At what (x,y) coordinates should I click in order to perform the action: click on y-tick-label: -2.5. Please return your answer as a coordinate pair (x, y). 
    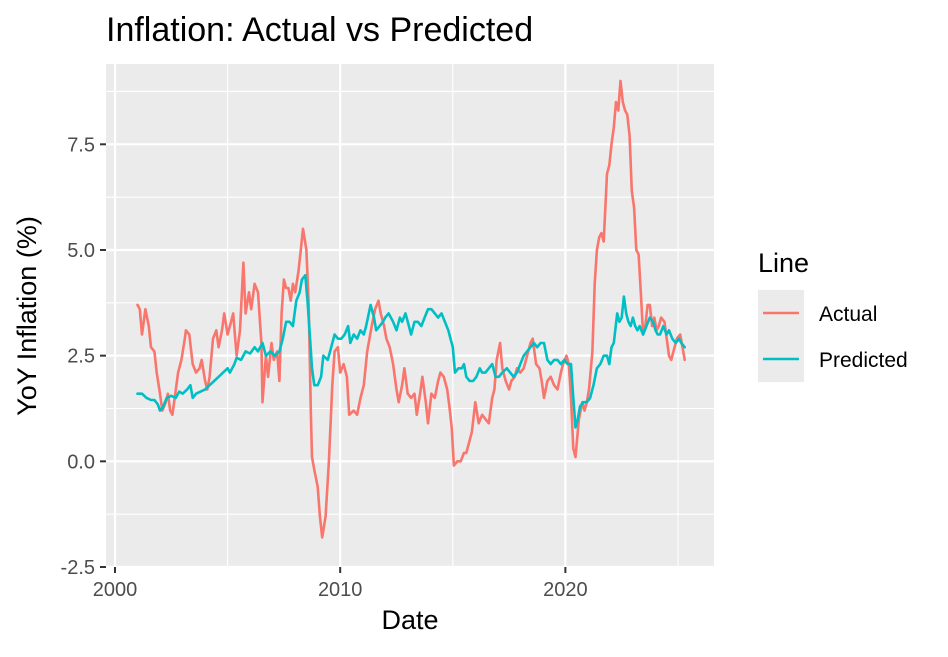
    Looking at the image, I should click on (78, 568).